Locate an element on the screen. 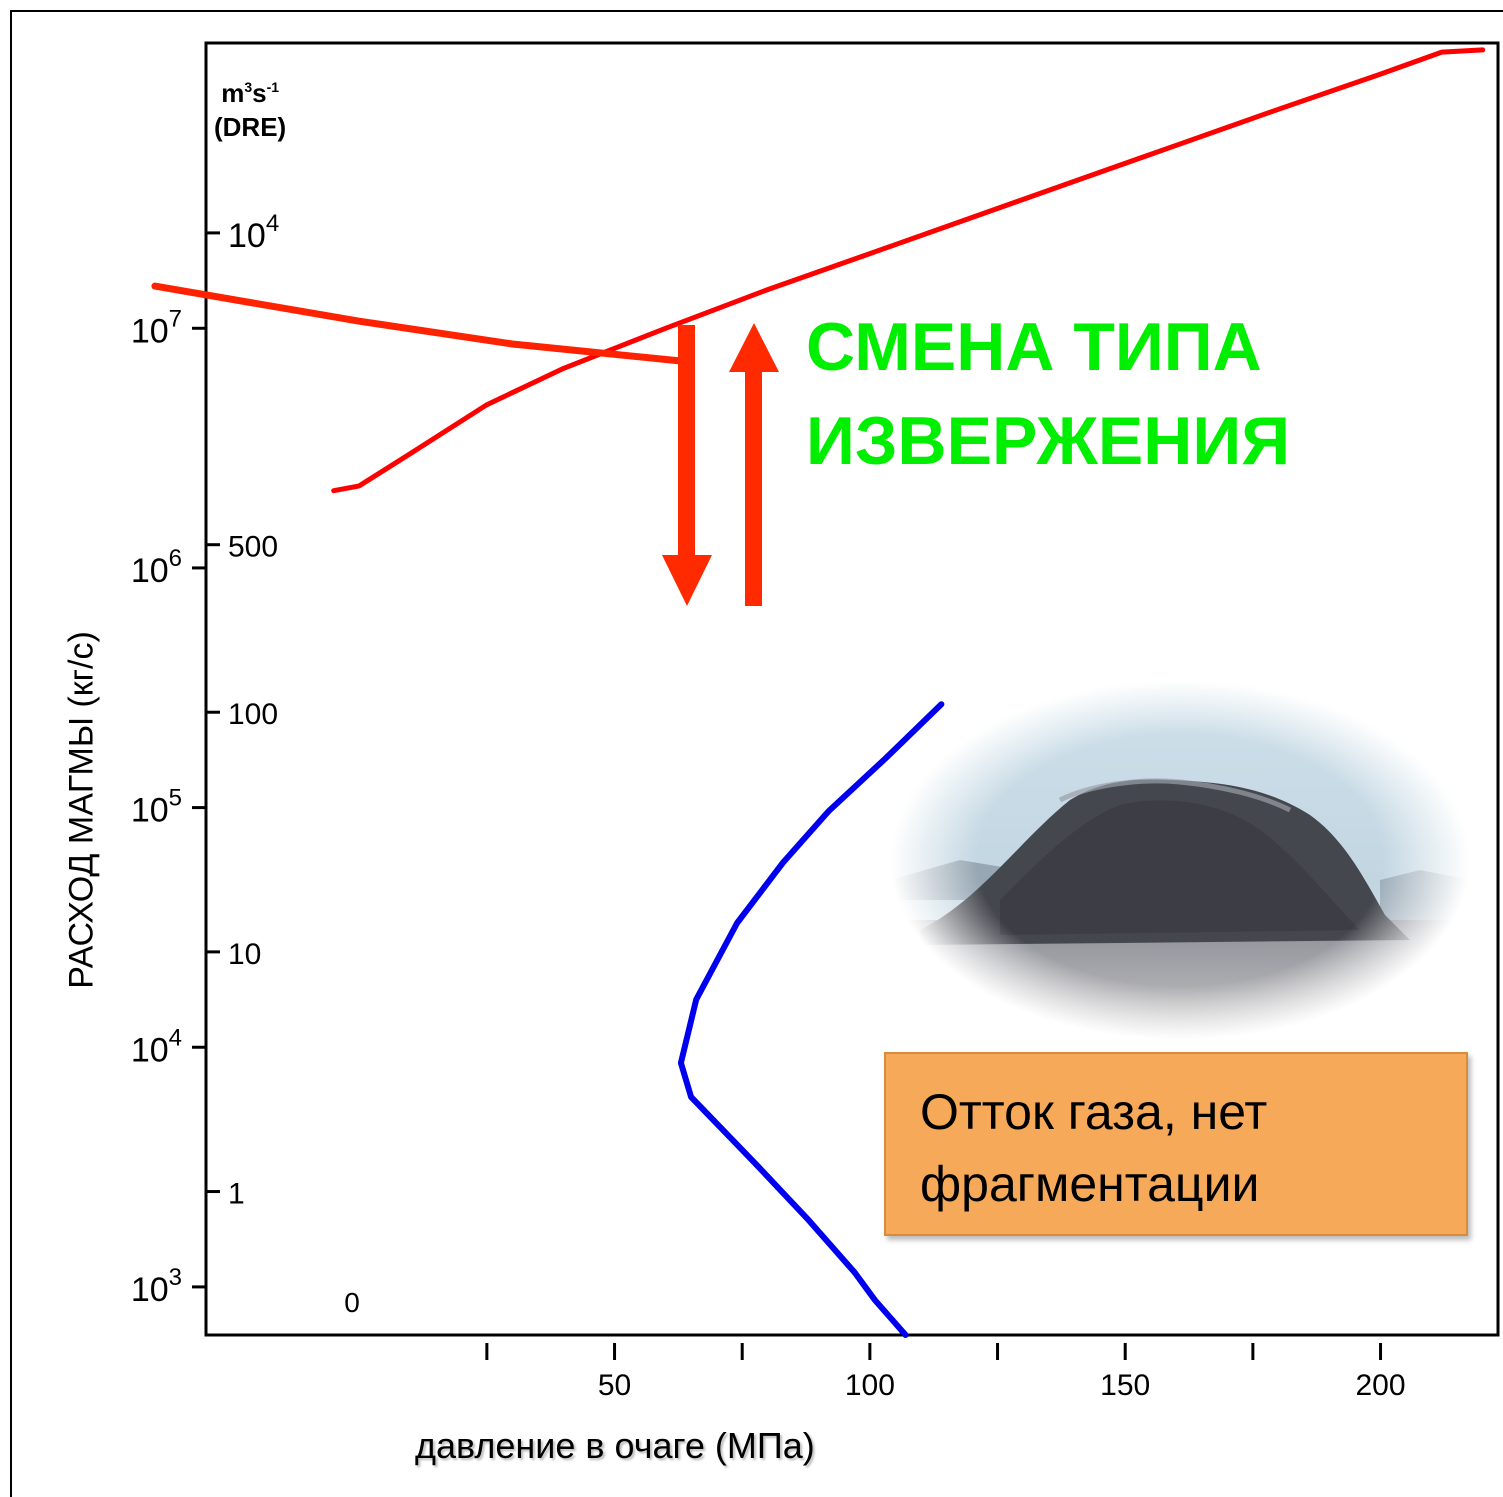 Image resolution: width=1503 pixels, height=1497 pixels. y-volume-tick-label: 100 is located at coordinates (253, 714).